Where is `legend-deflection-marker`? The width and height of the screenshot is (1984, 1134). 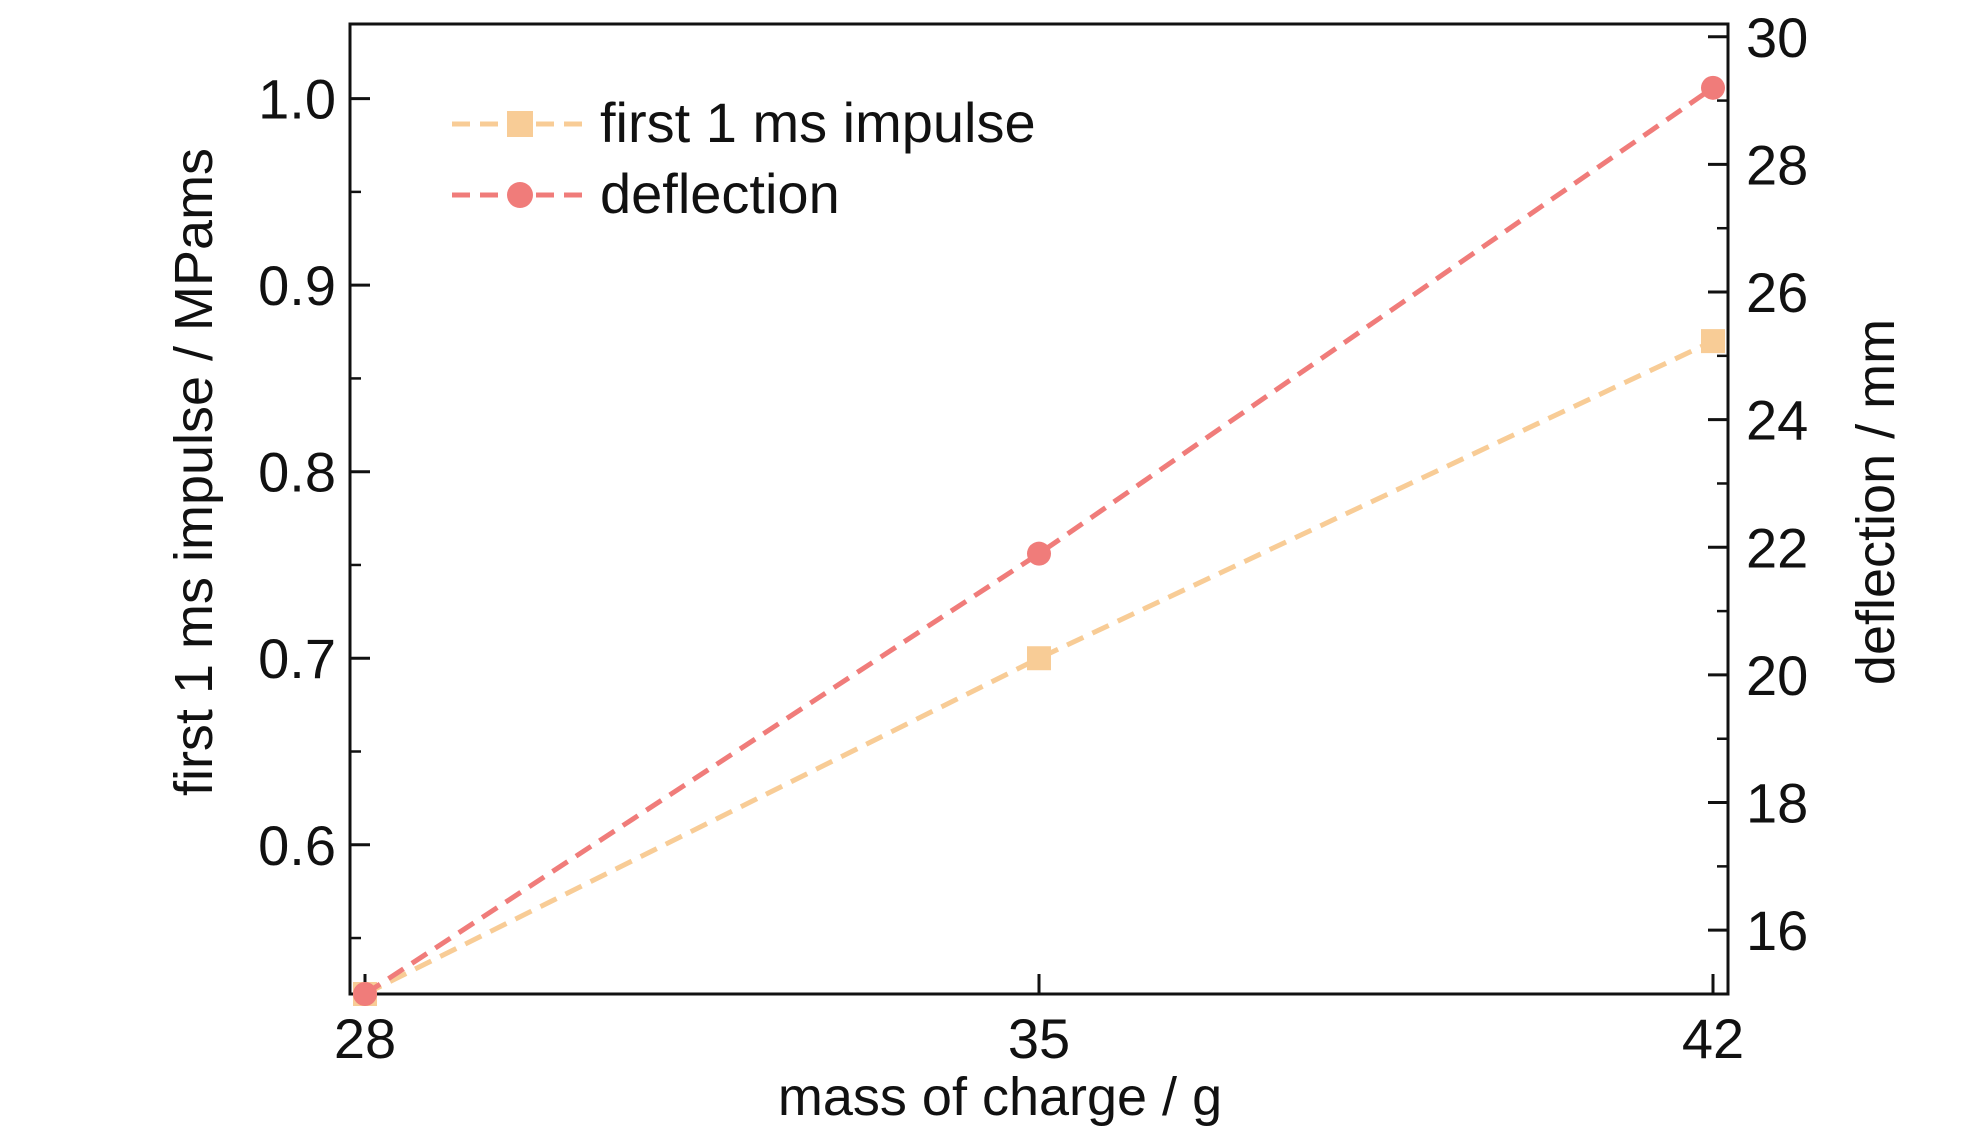 legend-deflection-marker is located at coordinates (520, 195).